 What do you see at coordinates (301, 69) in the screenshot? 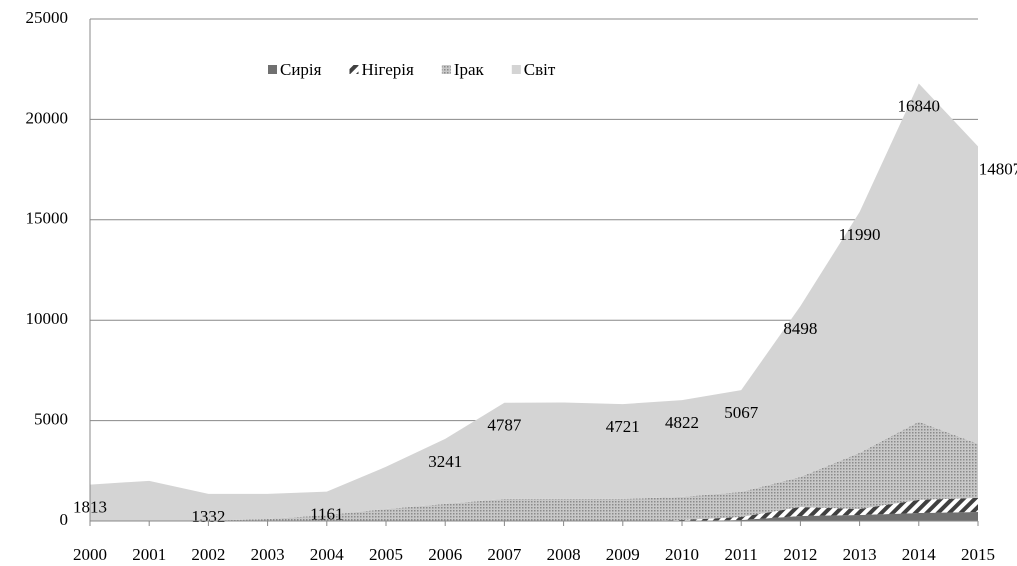
I see `legend-label: Сирія` at bounding box center [301, 69].